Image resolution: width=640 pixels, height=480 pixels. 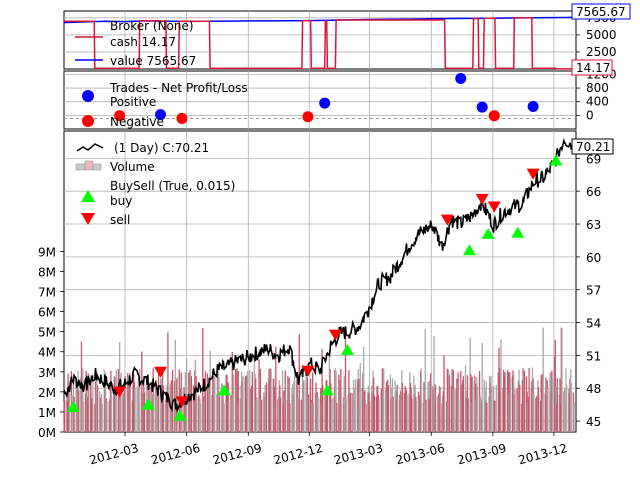 I want to click on broker-cash-line, so click(x=319, y=43).